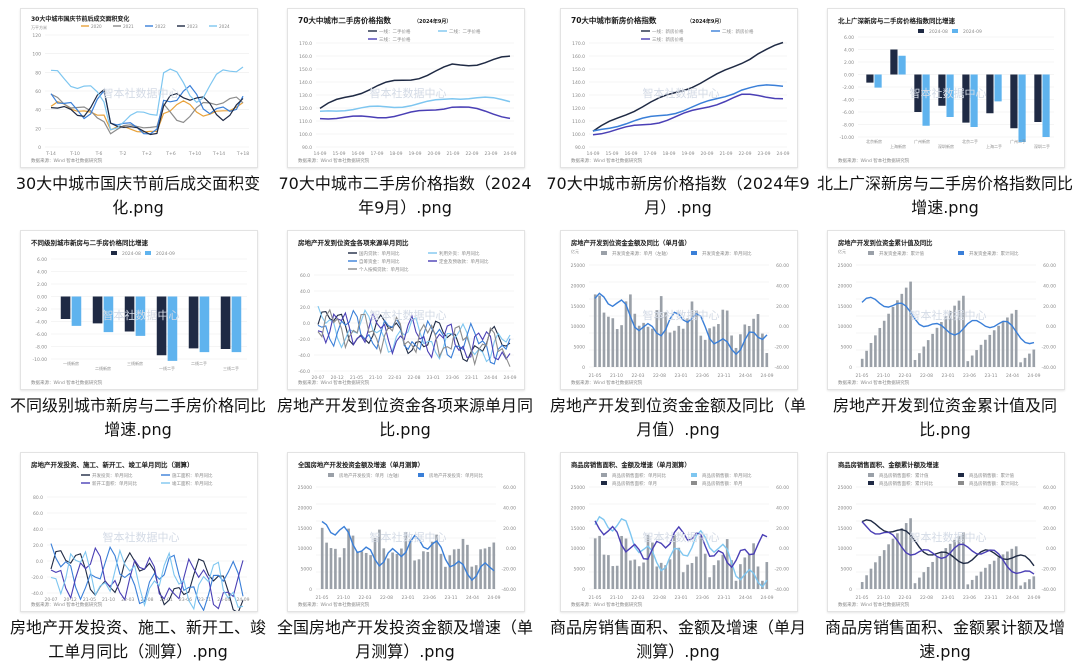  Describe the element at coordinates (224, 26) in the screenshot. I see `legend-label: 2024` at that location.